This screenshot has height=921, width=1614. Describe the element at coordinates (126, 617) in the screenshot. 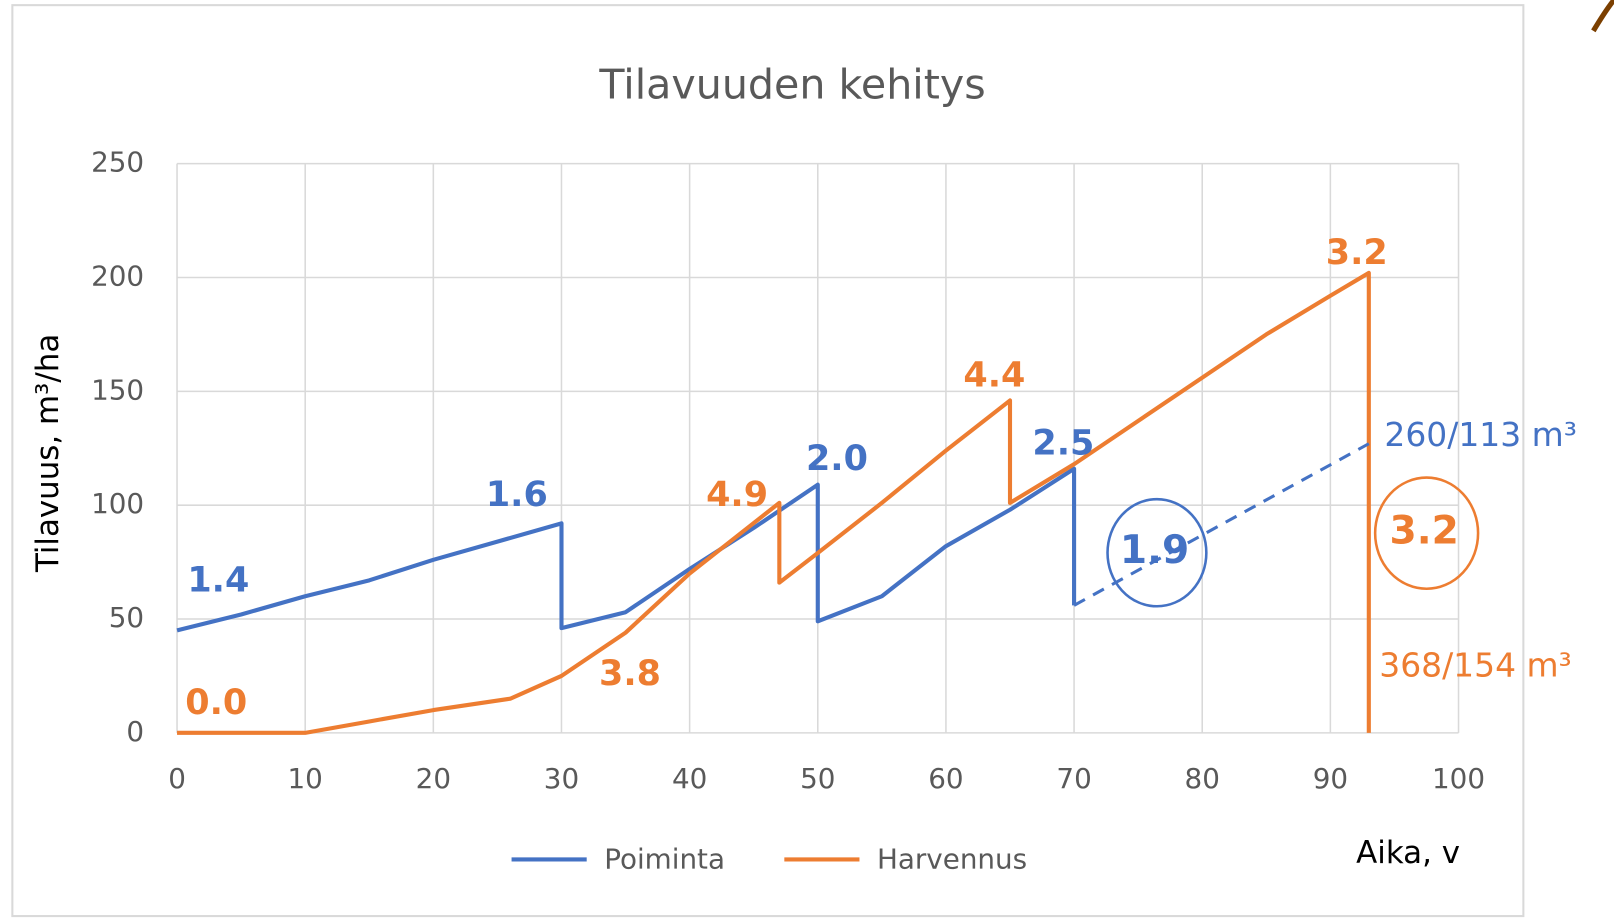

I see `y-tick-label: 50` at that location.